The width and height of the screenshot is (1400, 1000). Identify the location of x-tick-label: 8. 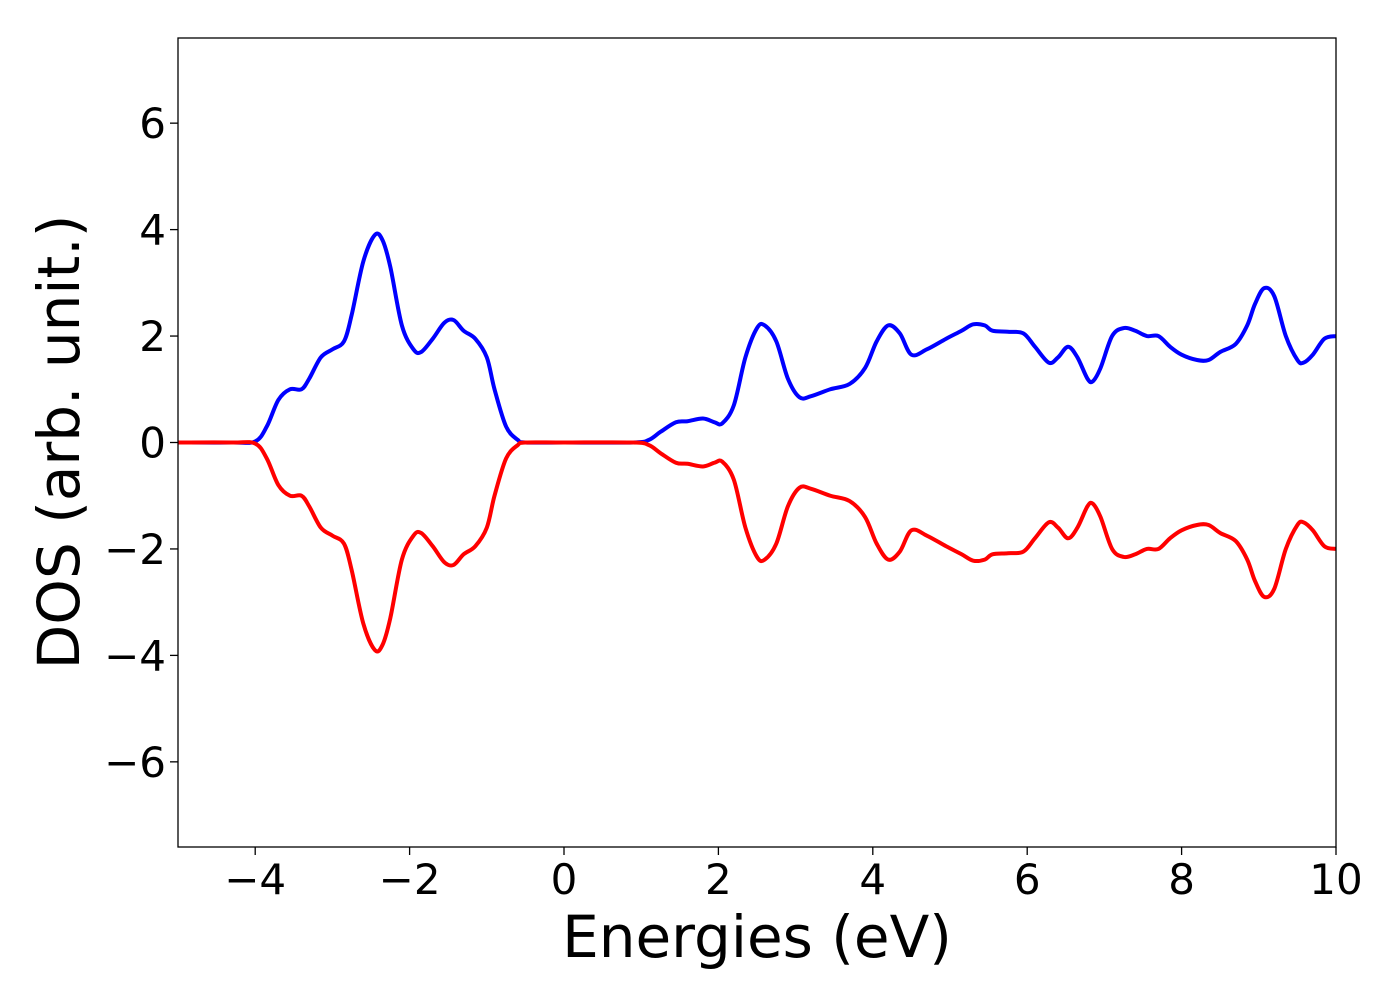
(1181, 879).